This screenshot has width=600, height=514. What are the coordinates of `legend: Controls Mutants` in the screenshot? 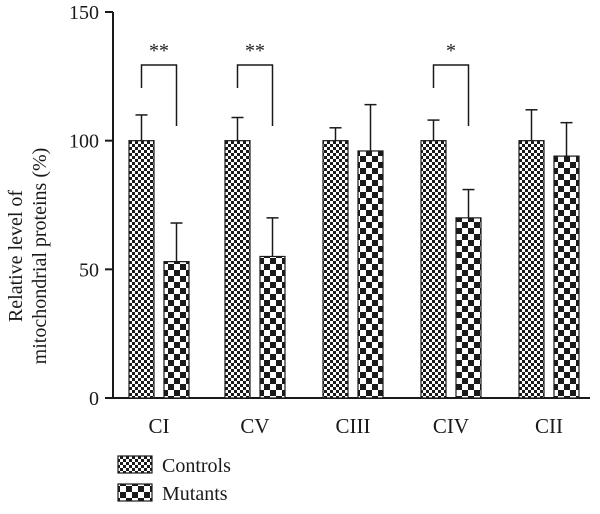 It's located at (174, 480).